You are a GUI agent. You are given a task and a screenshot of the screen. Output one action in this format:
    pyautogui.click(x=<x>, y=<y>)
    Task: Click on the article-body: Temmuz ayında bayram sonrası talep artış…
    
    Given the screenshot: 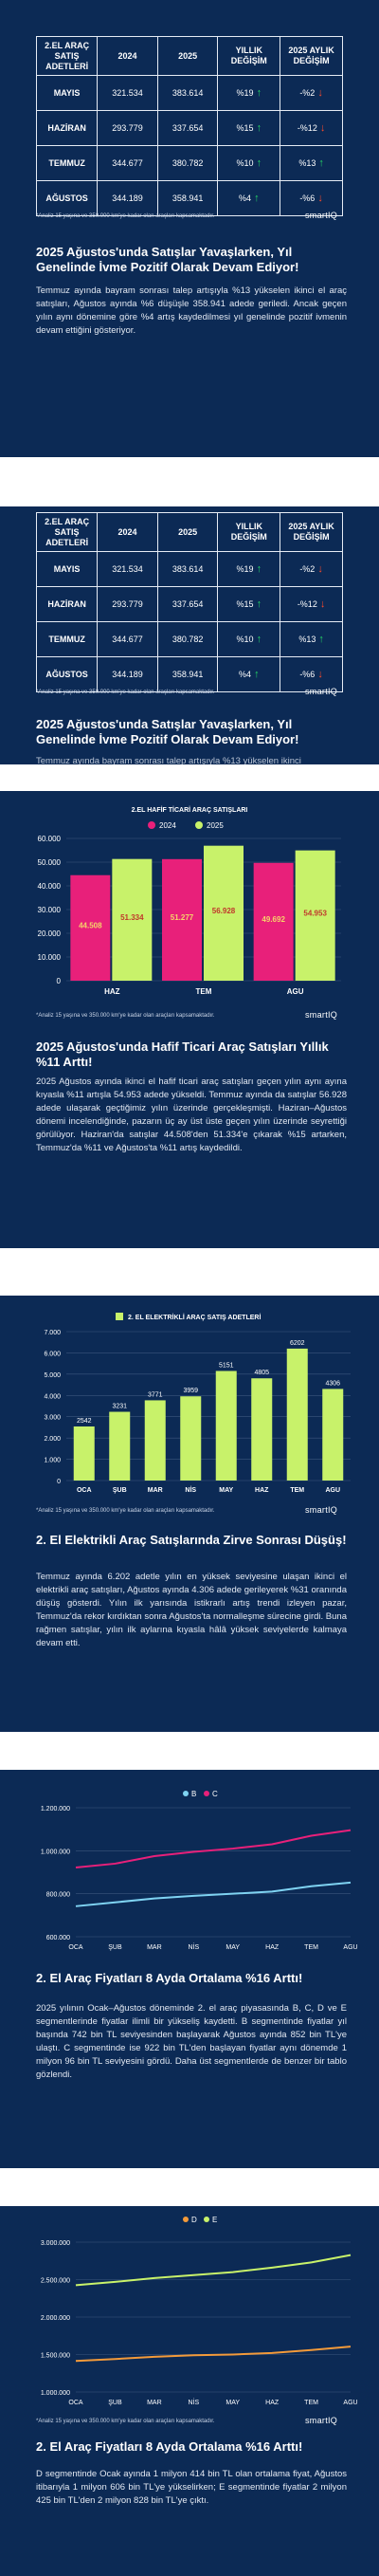 What is the action you would take?
    pyautogui.click(x=191, y=310)
    